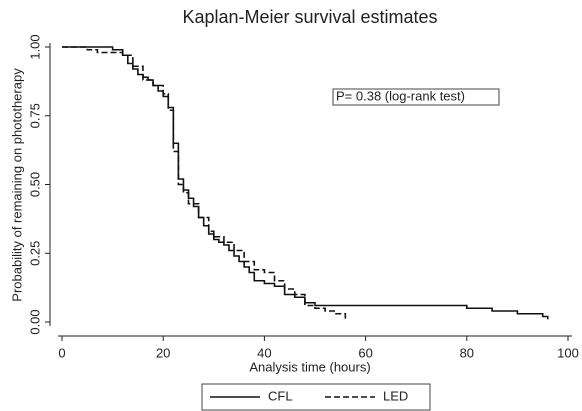  Describe the element at coordinates (264, 352) in the screenshot. I see `x-tick-label: 40` at that location.